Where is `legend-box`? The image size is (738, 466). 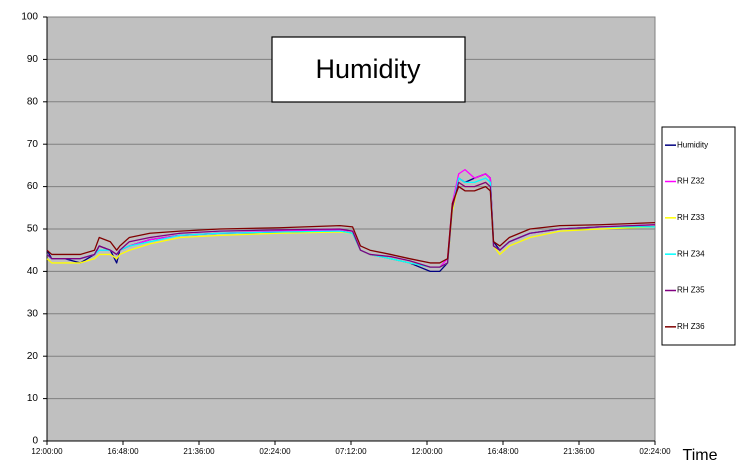 legend-box is located at coordinates (698, 236).